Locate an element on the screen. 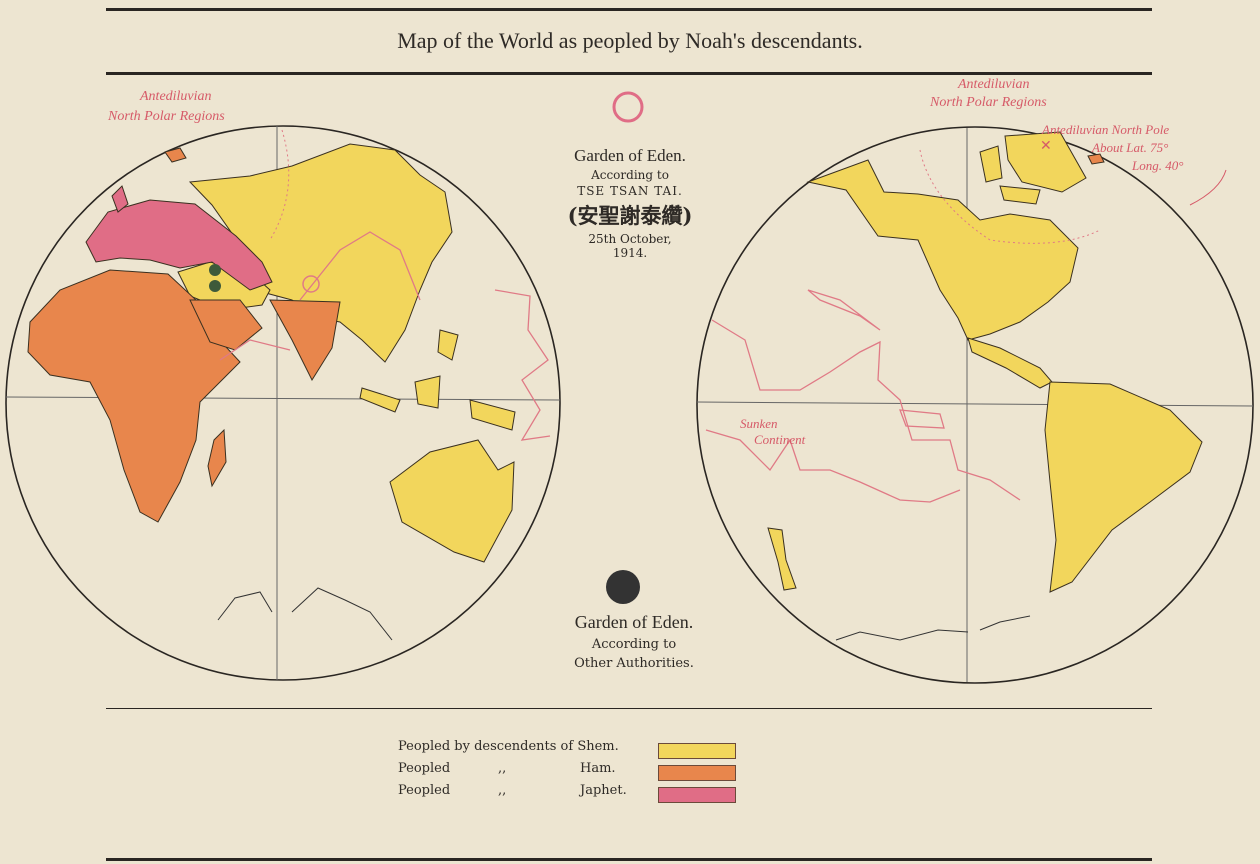  eden-other-authorities: Other Authorities. is located at coordinates (634, 663).